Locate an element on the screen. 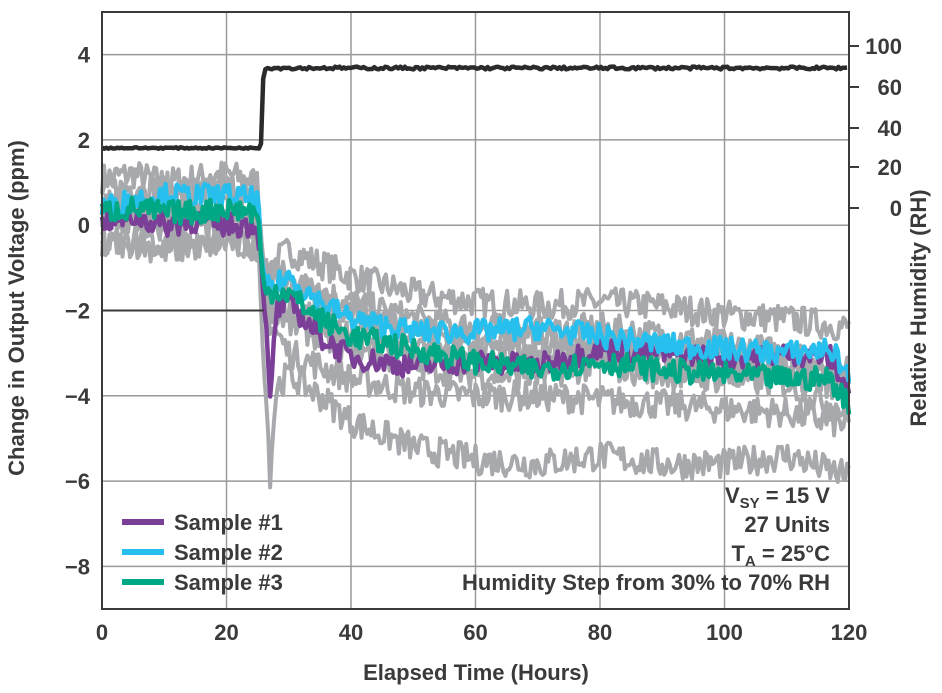 This screenshot has width=942, height=693. annotation-humidity-step: Humidity Step from 30% to 70% RH is located at coordinates (646, 582).